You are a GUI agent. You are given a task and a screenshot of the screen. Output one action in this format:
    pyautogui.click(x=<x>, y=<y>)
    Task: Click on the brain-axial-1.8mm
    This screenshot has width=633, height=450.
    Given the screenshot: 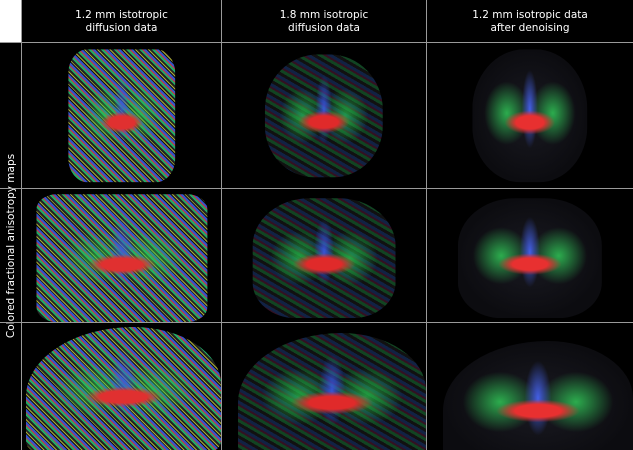 What is the action you would take?
    pyautogui.click(x=324, y=115)
    